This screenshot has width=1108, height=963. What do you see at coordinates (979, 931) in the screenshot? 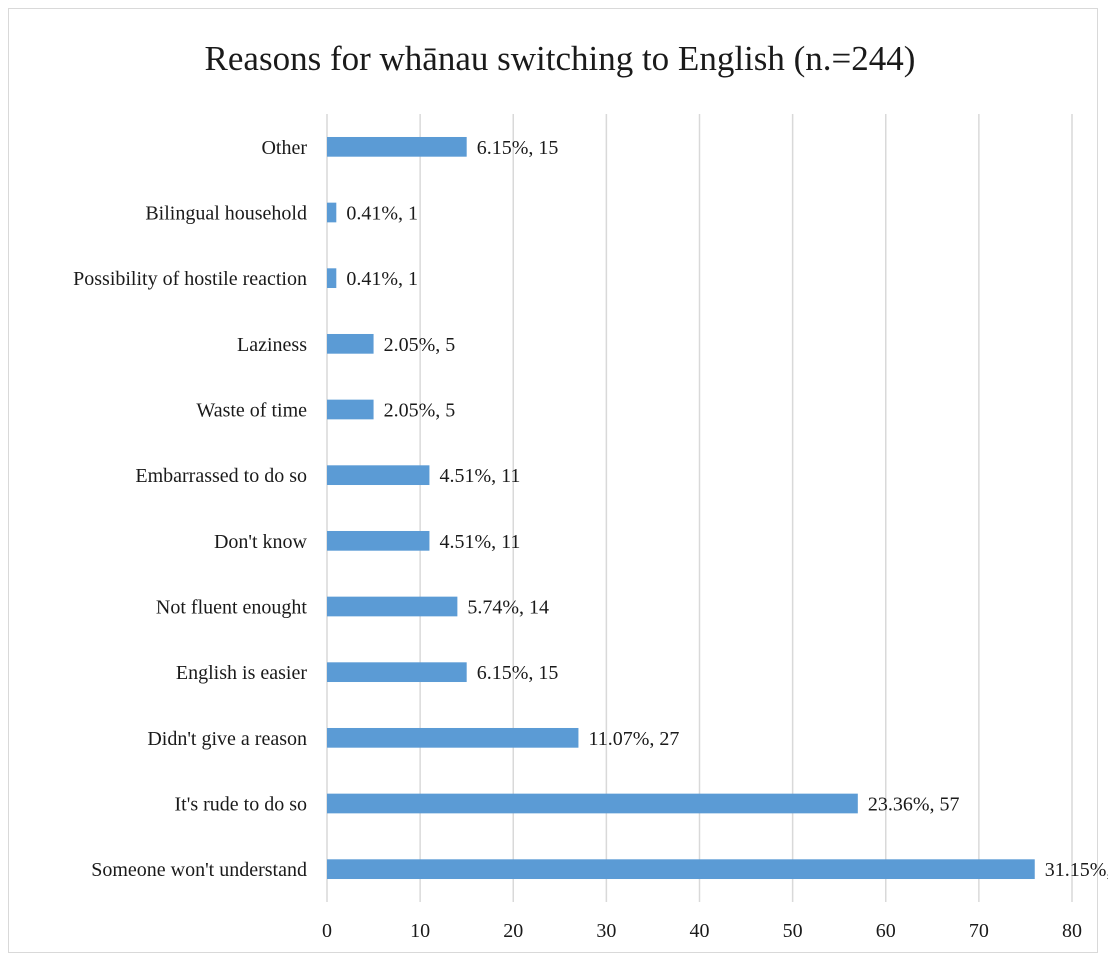
I see `x-tick-label: 70` at bounding box center [979, 931].